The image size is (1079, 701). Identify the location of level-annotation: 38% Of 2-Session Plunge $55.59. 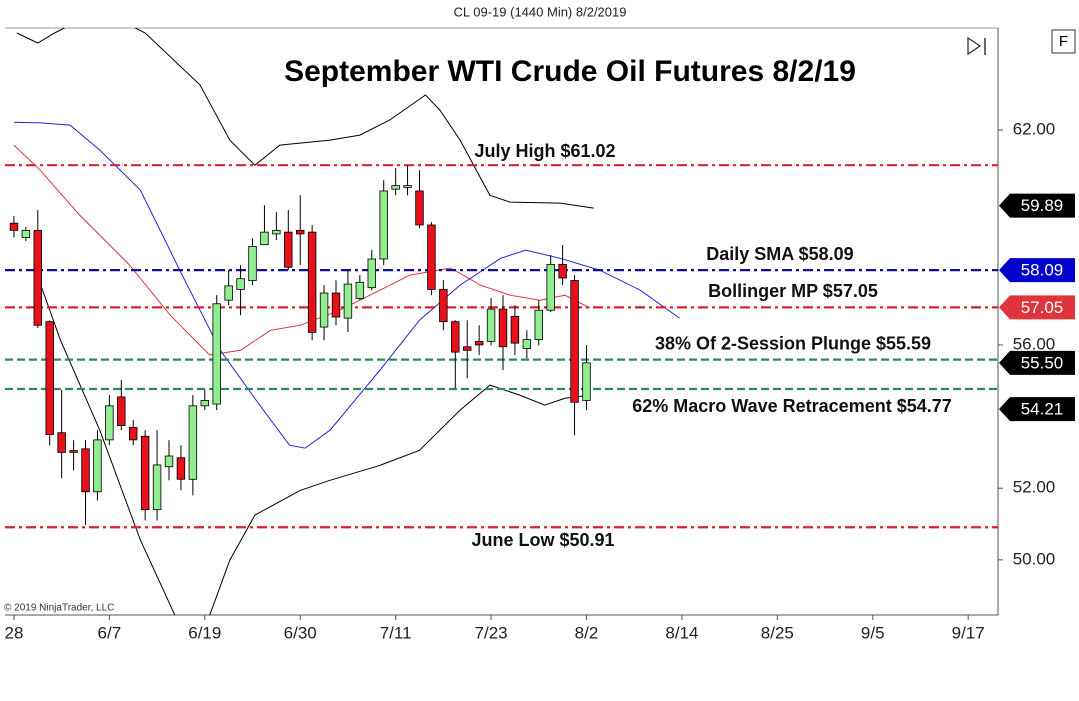
(793, 343).